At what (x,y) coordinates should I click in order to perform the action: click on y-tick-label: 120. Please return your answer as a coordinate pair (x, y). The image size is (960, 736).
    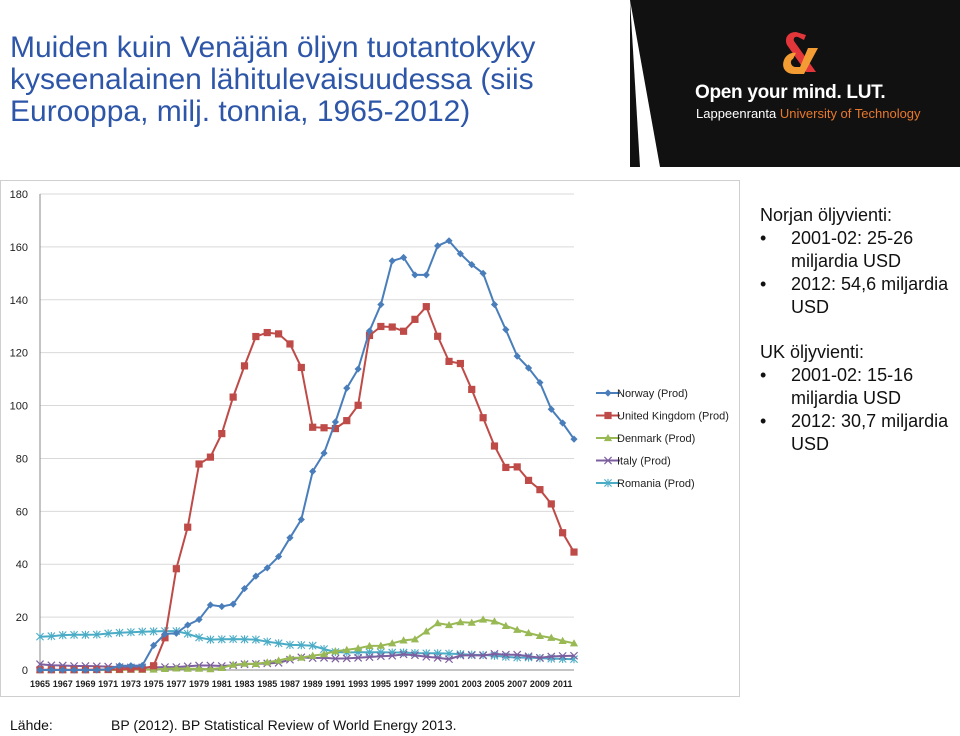
    Looking at the image, I should click on (19, 354).